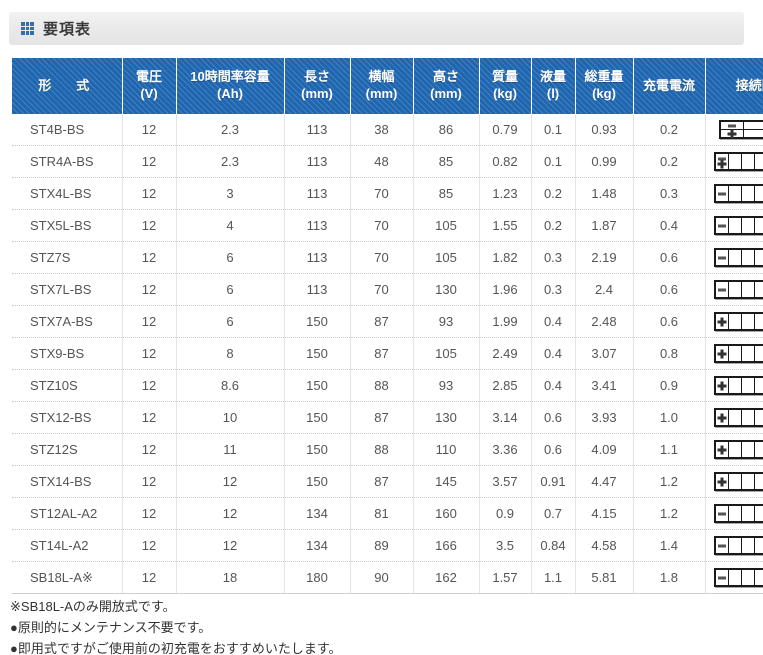 This screenshot has width=763, height=655. Describe the element at coordinates (67, 161) in the screenshot. I see `cell-model: STR4A-BS` at that location.